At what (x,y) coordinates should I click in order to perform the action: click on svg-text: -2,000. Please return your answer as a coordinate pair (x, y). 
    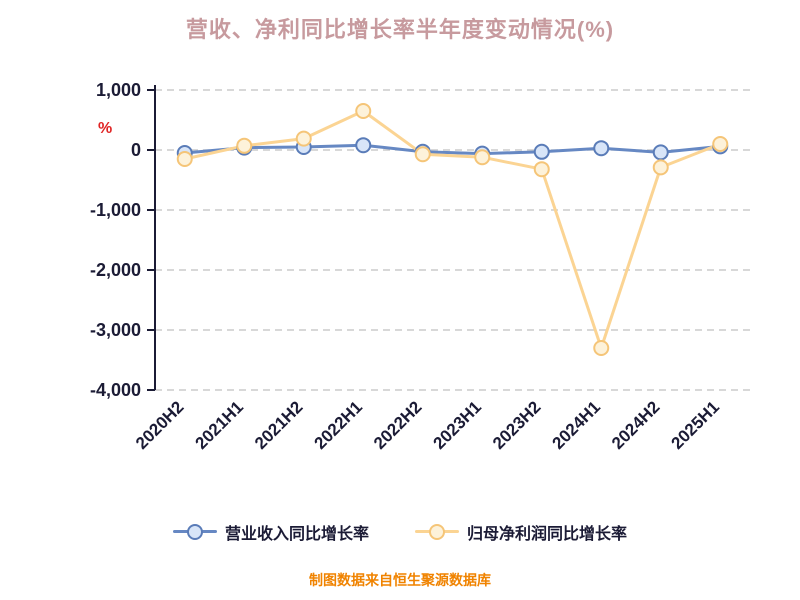
    Looking at the image, I should click on (115, 270).